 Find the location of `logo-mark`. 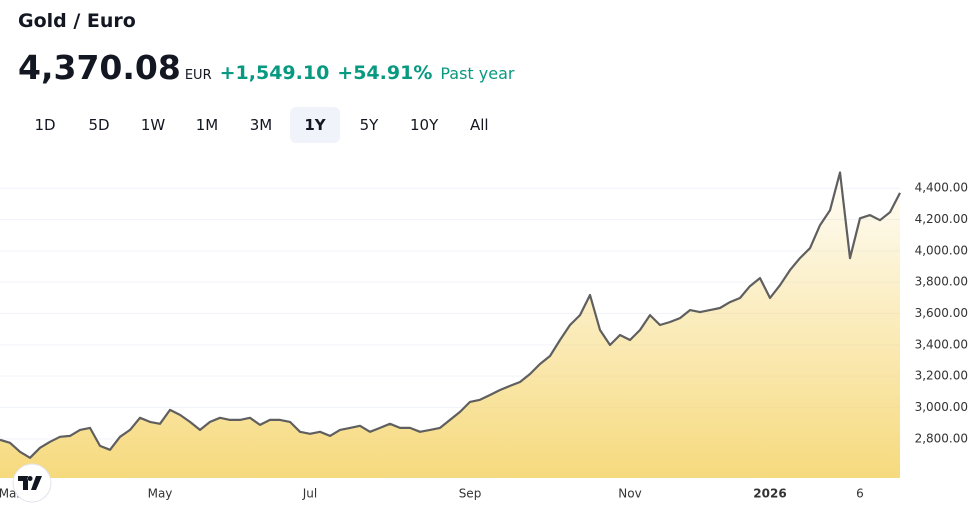

logo-mark is located at coordinates (30, 483).